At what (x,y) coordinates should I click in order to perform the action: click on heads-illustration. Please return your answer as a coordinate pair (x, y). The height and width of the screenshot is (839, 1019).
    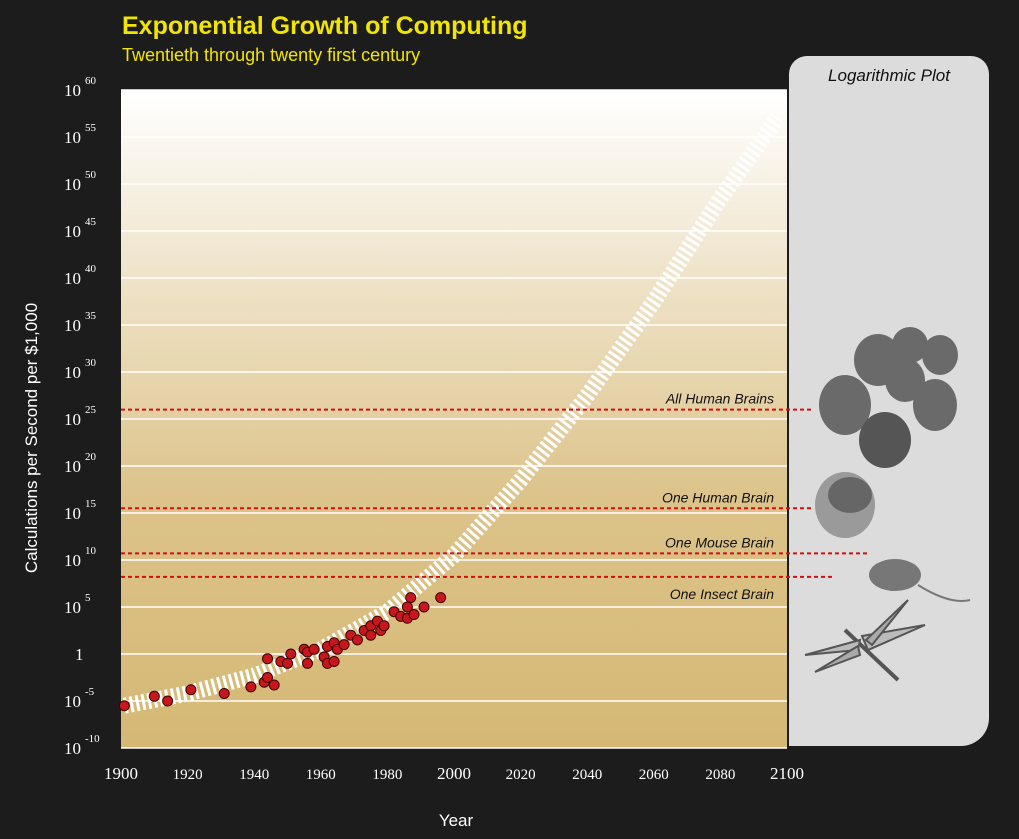
    Looking at the image, I should click on (888, 397).